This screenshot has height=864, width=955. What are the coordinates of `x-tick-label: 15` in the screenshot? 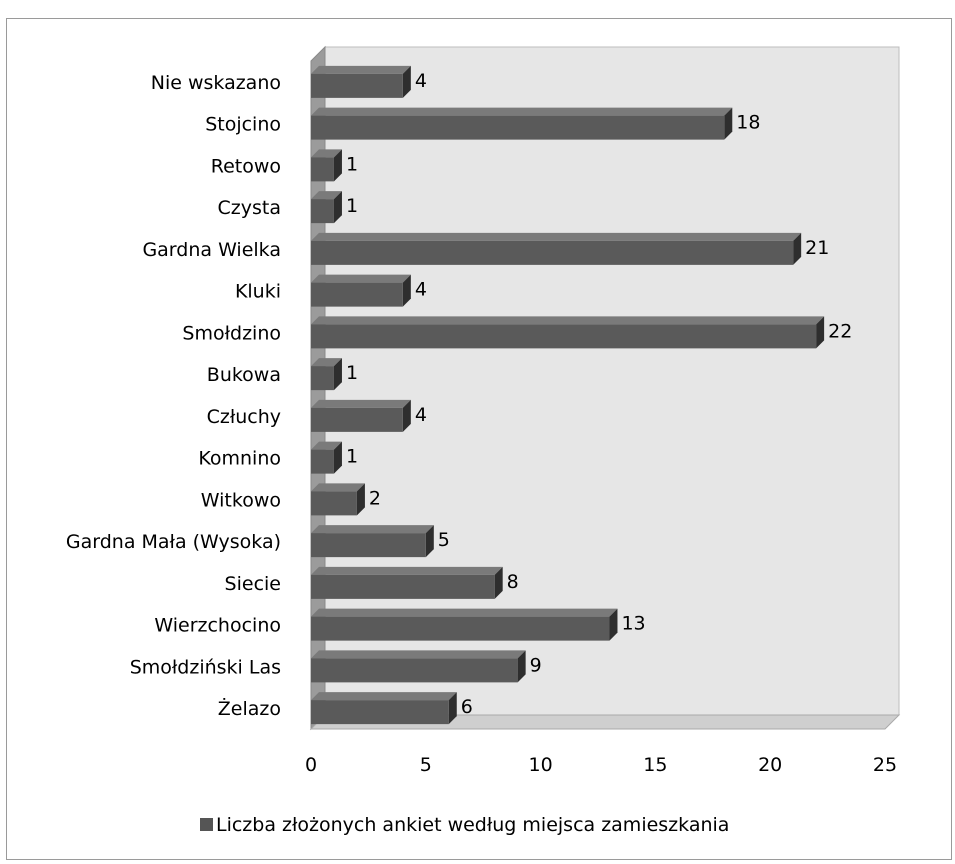 It's located at (655, 765).